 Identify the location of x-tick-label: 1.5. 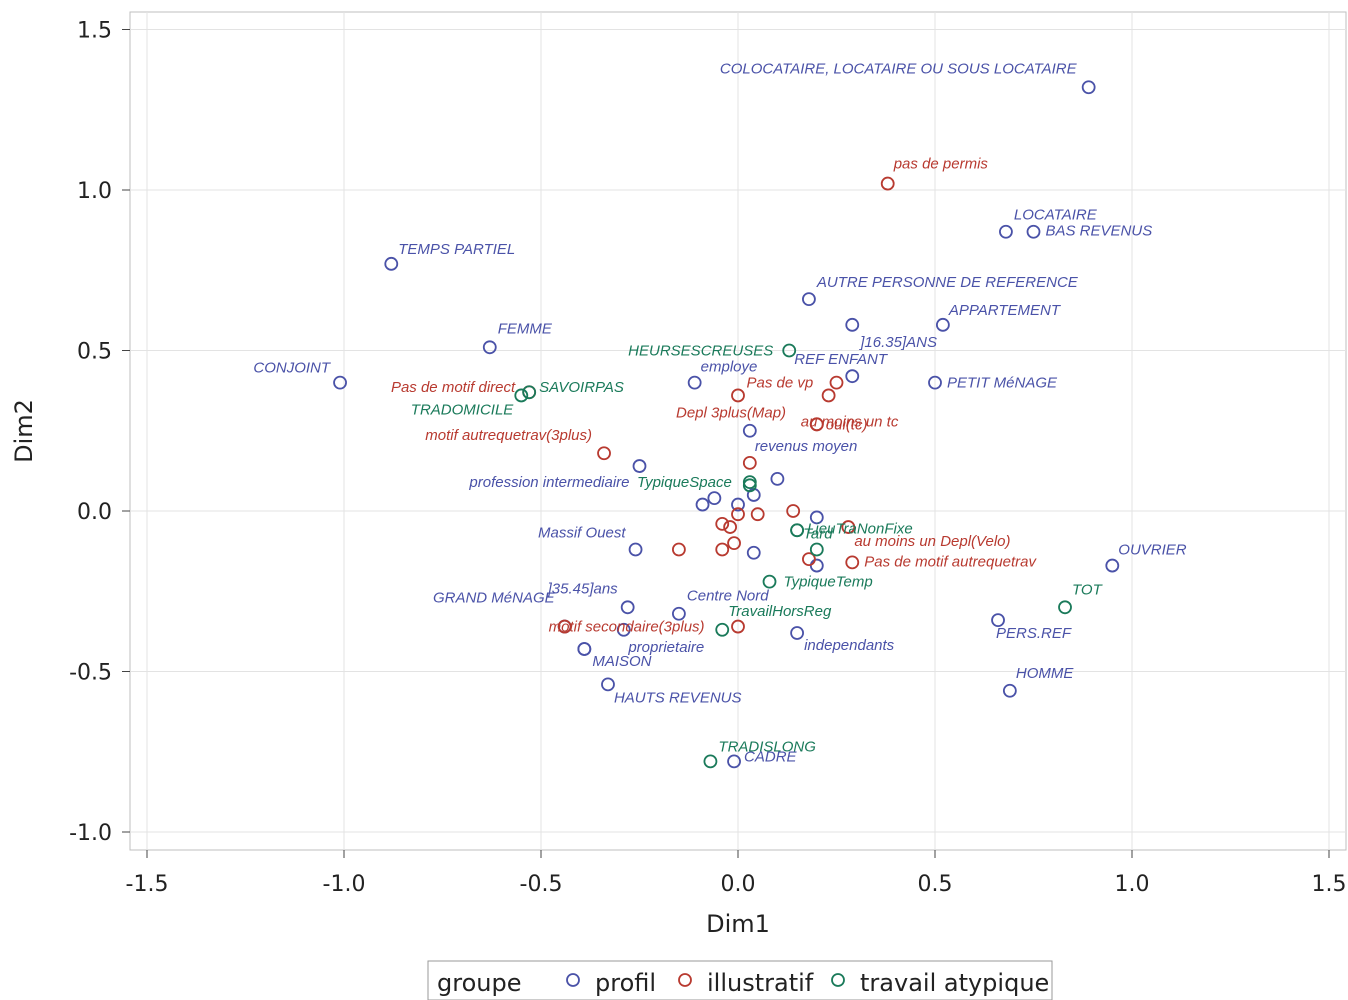
(1329, 884).